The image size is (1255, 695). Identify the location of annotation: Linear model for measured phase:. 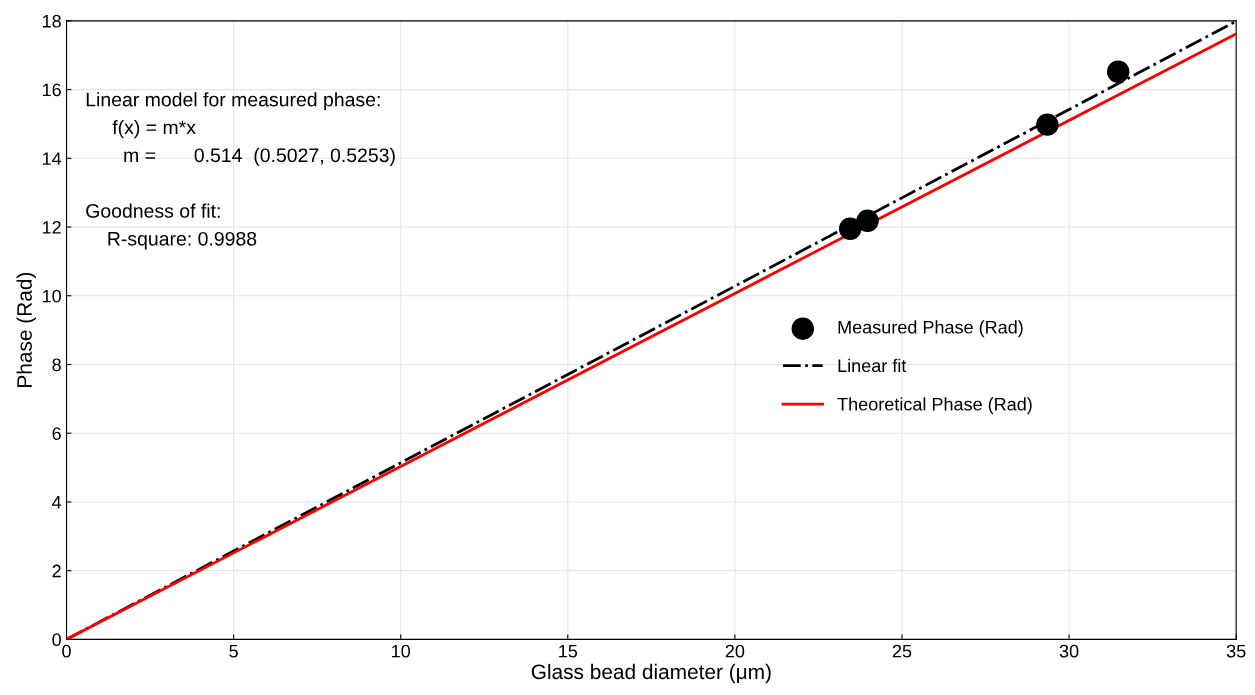
(233, 101).